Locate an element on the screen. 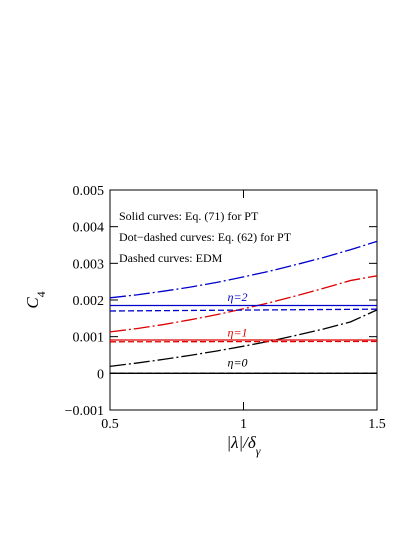 The width and height of the screenshot is (415, 537). y-axis-label: C4 is located at coordinates (35, 299).